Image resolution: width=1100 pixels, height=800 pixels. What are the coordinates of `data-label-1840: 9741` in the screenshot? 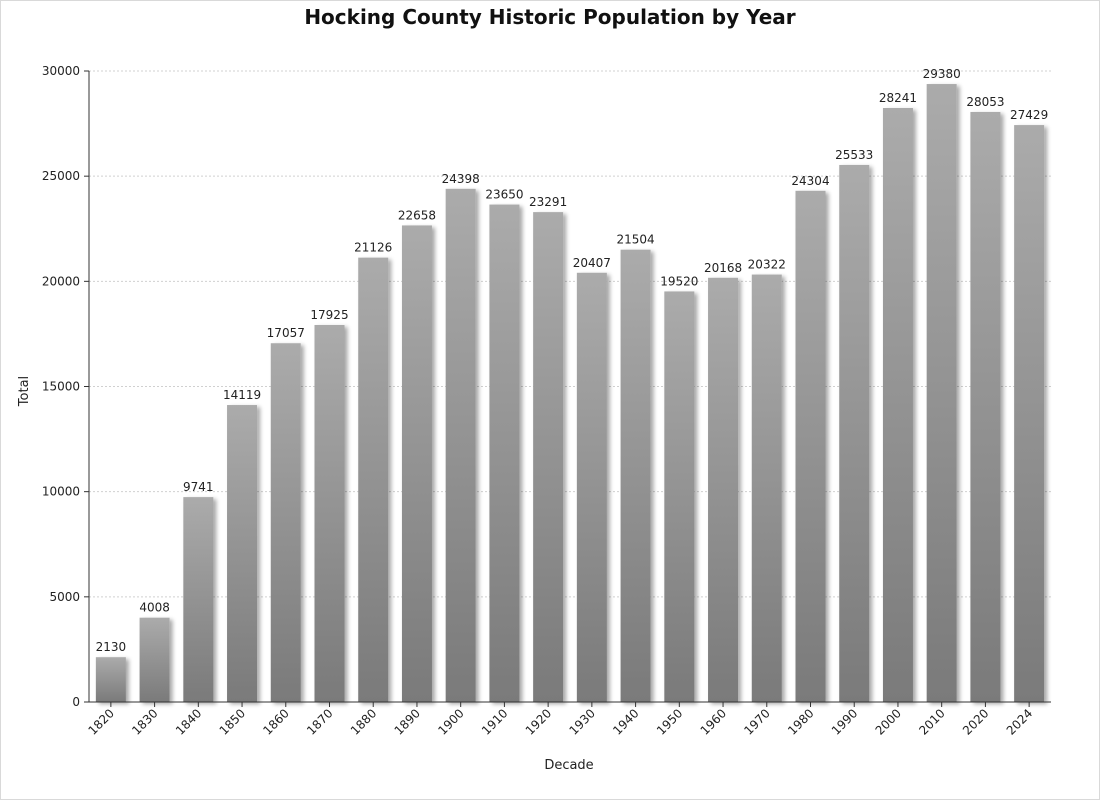 It's located at (198, 487).